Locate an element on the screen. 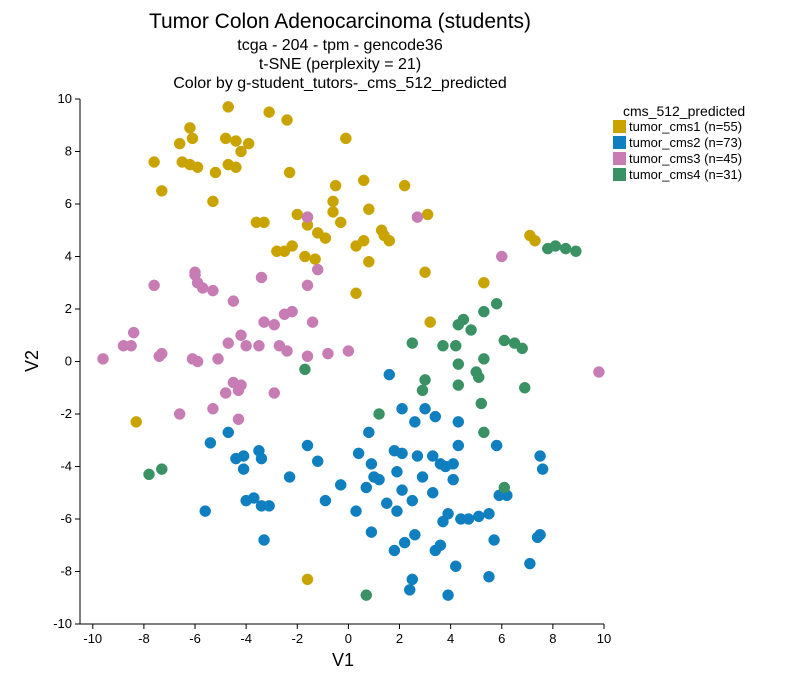  legend-entry-label: tumor_cms4 (n=31) is located at coordinates (685, 174).